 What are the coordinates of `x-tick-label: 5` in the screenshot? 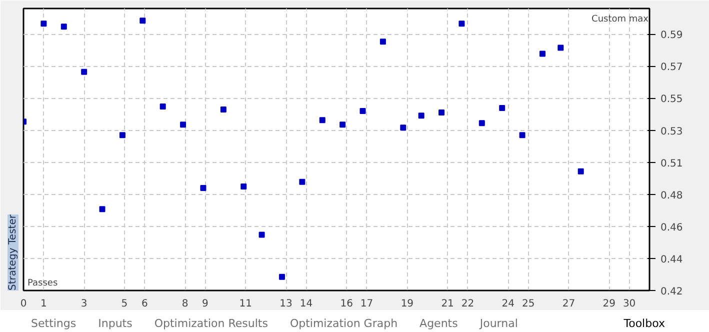 It's located at (124, 304).